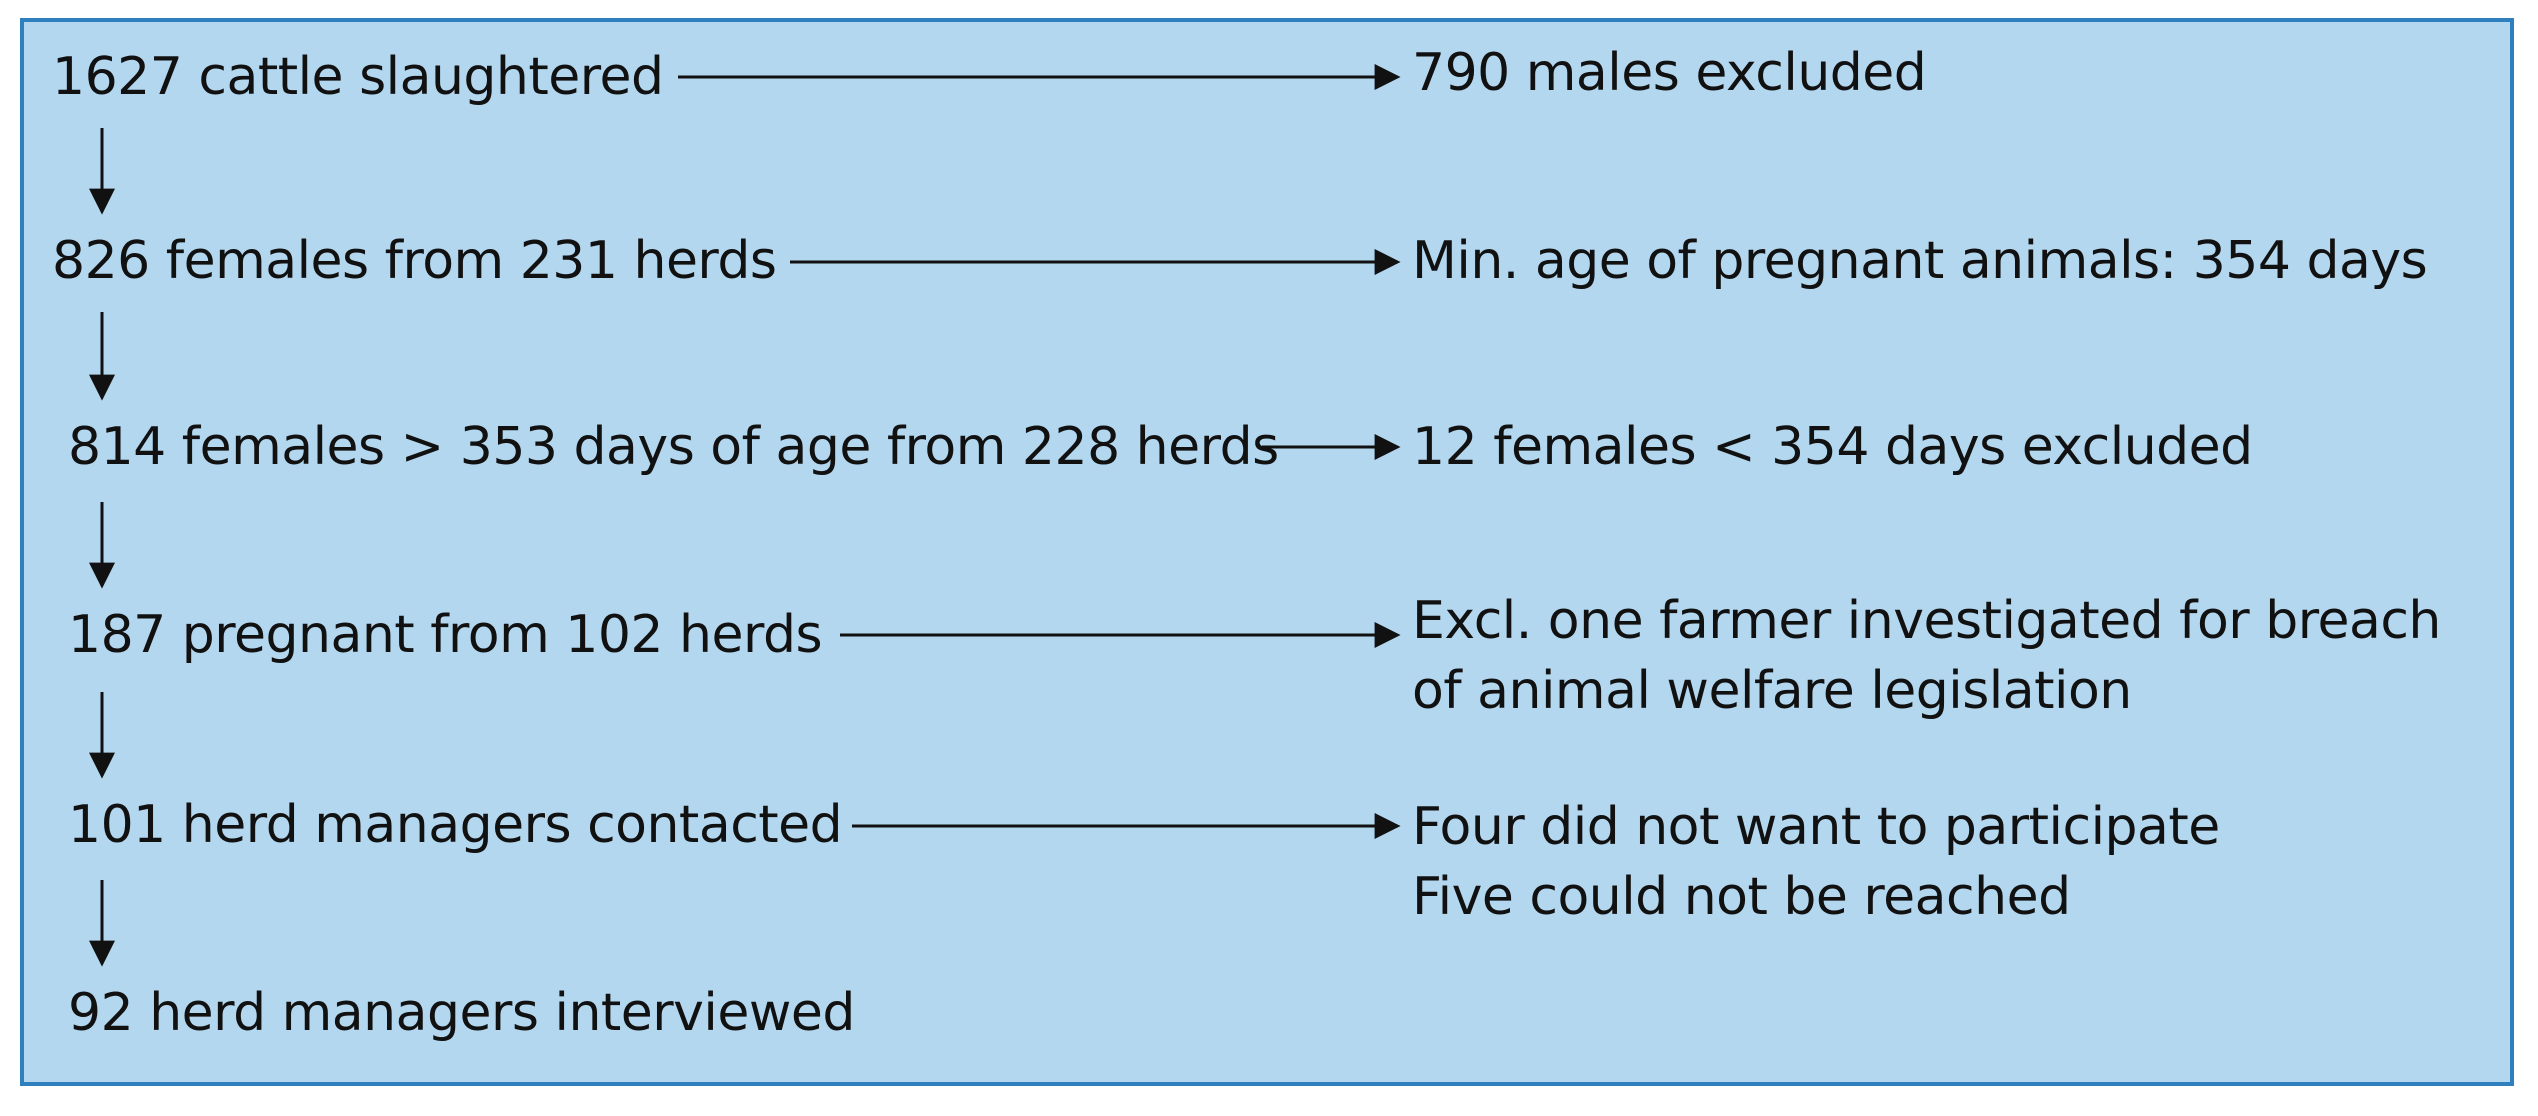 The image size is (2538, 1116). What do you see at coordinates (1920, 261) in the screenshot?
I see `note-min-age-pregnant: Min. age of pregnant animals: 354 days` at bounding box center [1920, 261].